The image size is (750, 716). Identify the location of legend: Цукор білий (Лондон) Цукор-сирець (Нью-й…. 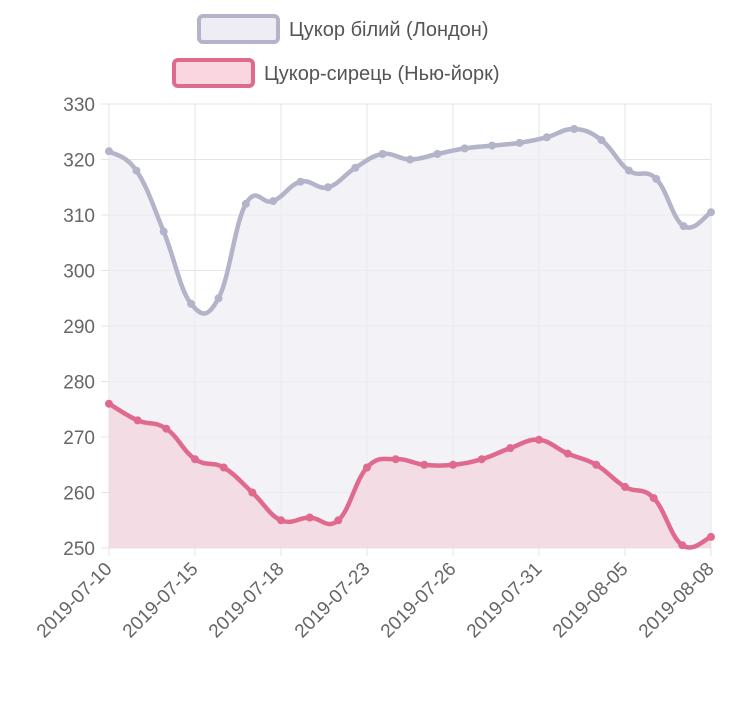
(336, 51).